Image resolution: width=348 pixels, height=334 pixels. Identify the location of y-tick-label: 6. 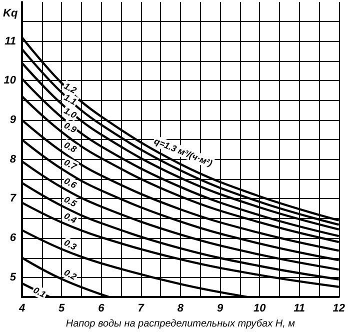
(13, 238).